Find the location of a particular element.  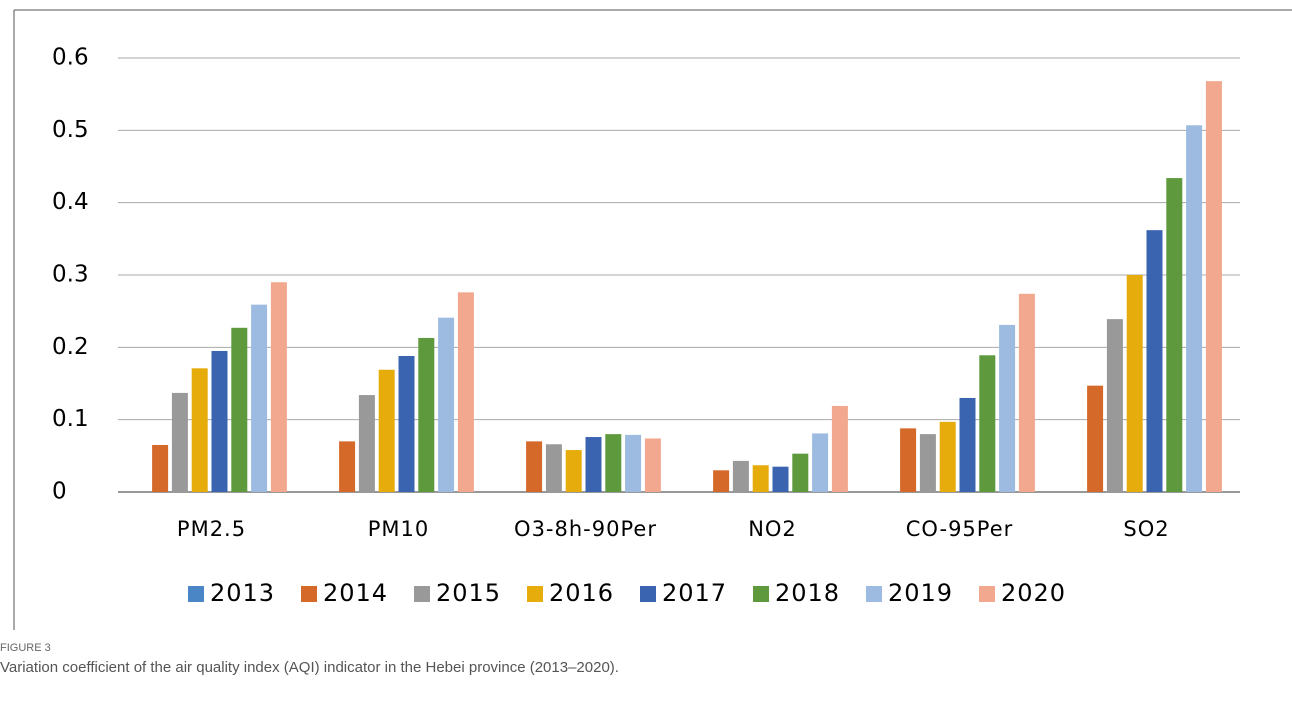

y-tick-label: 0.4 is located at coordinates (70, 202).